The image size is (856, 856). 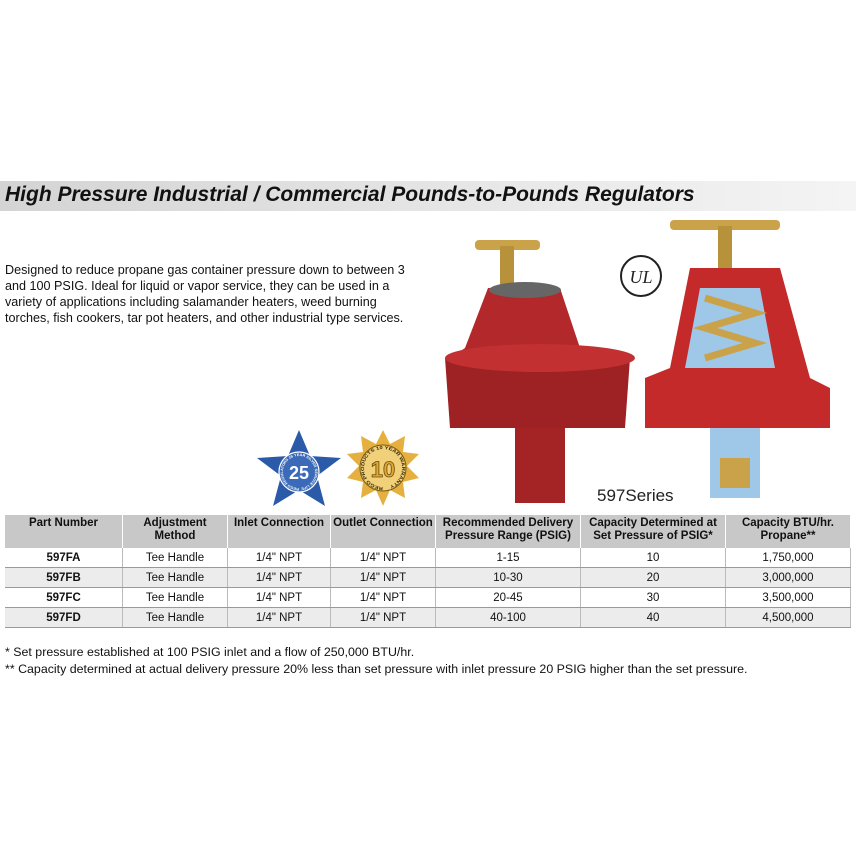 I want to click on regulator-cutaway-image, so click(x=737, y=359).